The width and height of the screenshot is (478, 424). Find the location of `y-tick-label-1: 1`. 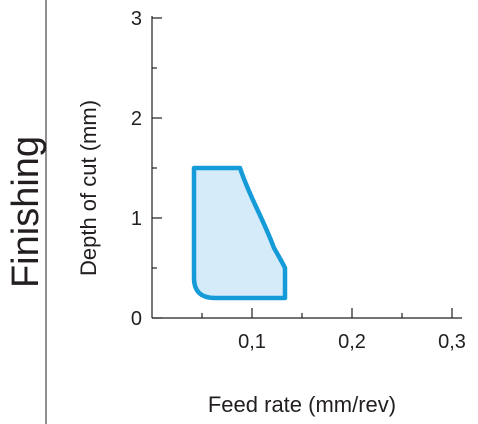

y-tick-label-1: 1 is located at coordinates (136, 219).